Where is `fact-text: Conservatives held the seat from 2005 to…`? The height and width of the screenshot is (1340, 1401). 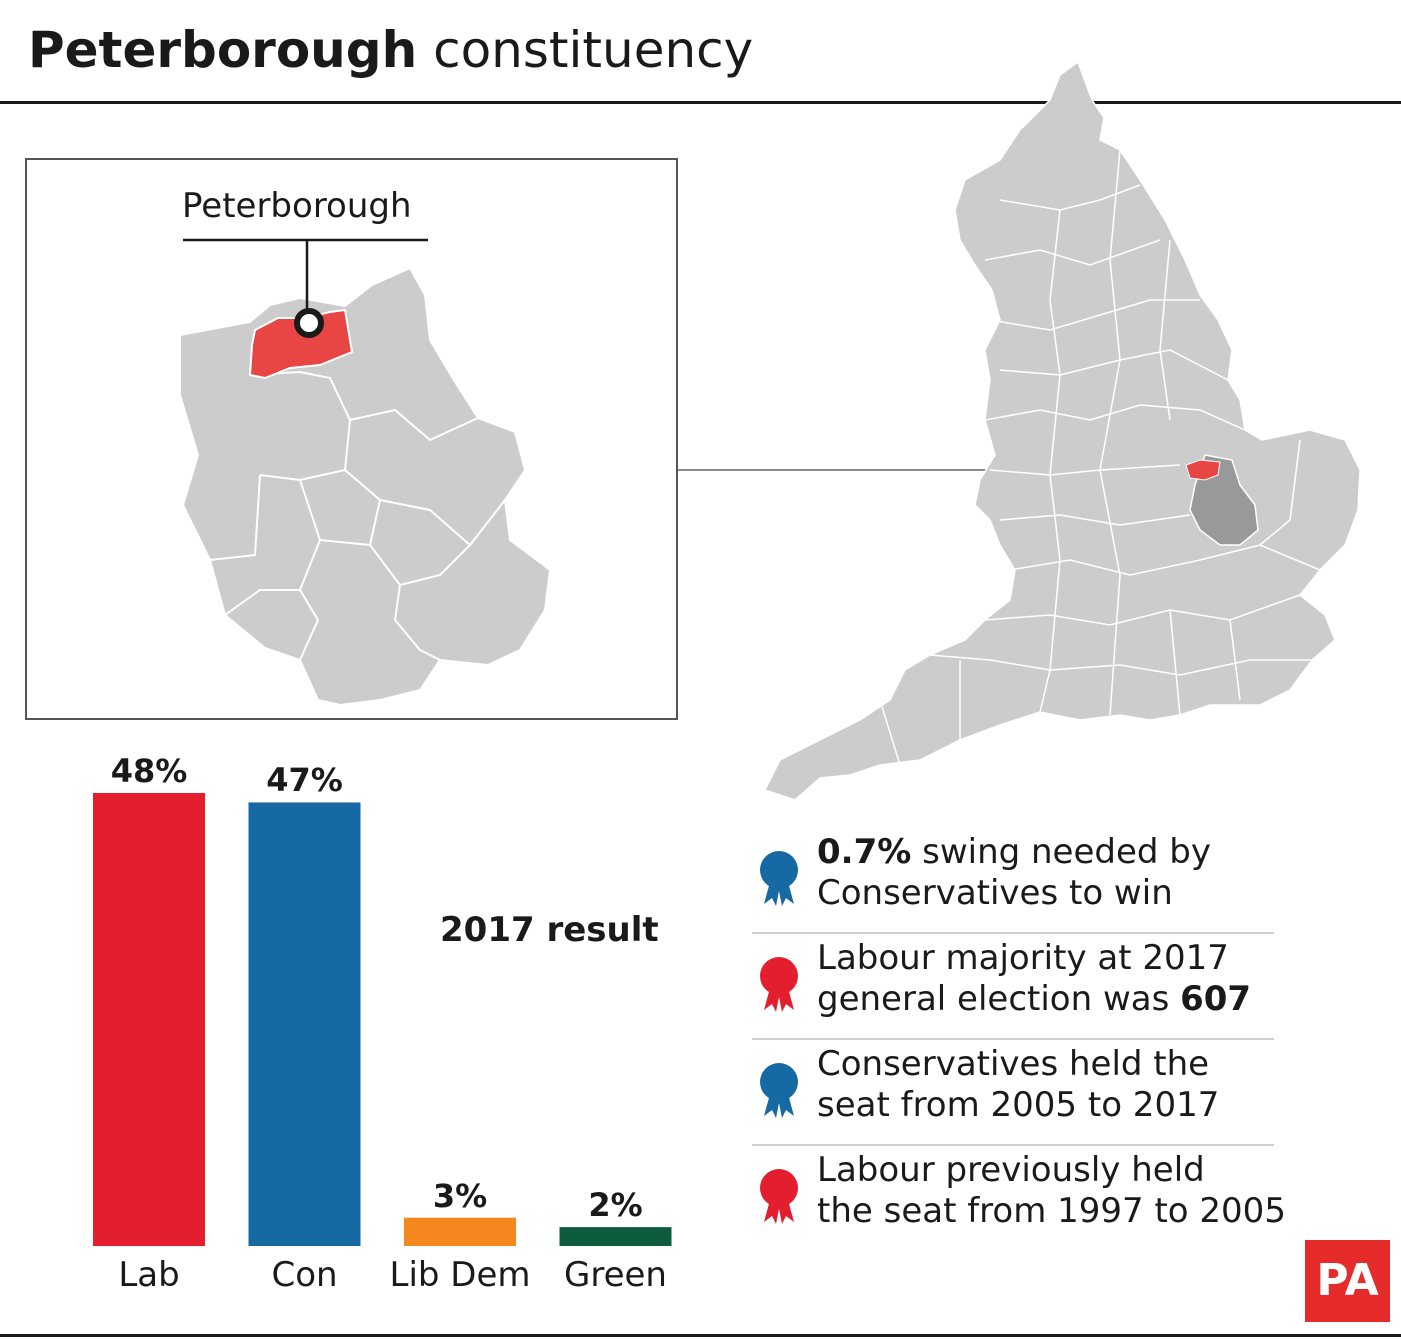 fact-text: Conservatives held the seat from 2005 to… is located at coordinates (1018, 1085).